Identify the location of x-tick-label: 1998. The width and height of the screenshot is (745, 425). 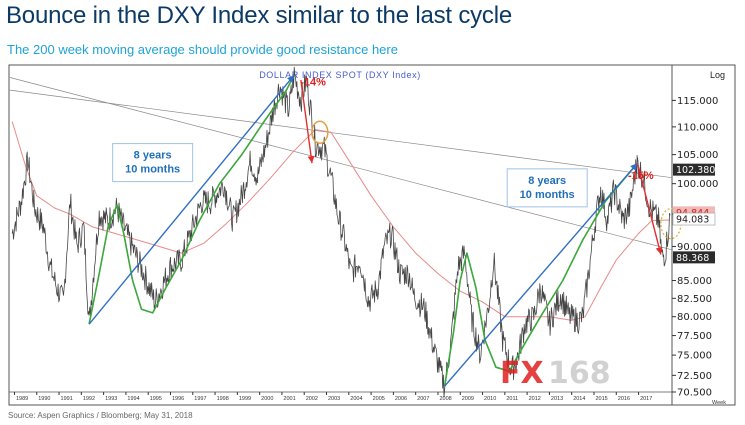
(223, 399).